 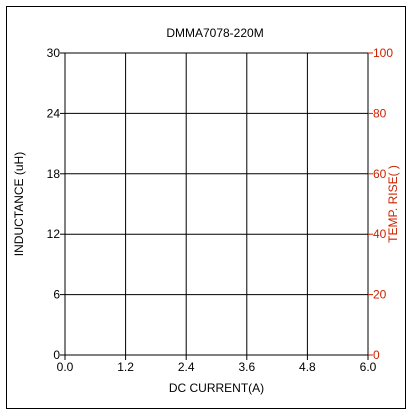 What do you see at coordinates (56, 295) in the screenshot?
I see `y-left-tick-label: 6` at bounding box center [56, 295].